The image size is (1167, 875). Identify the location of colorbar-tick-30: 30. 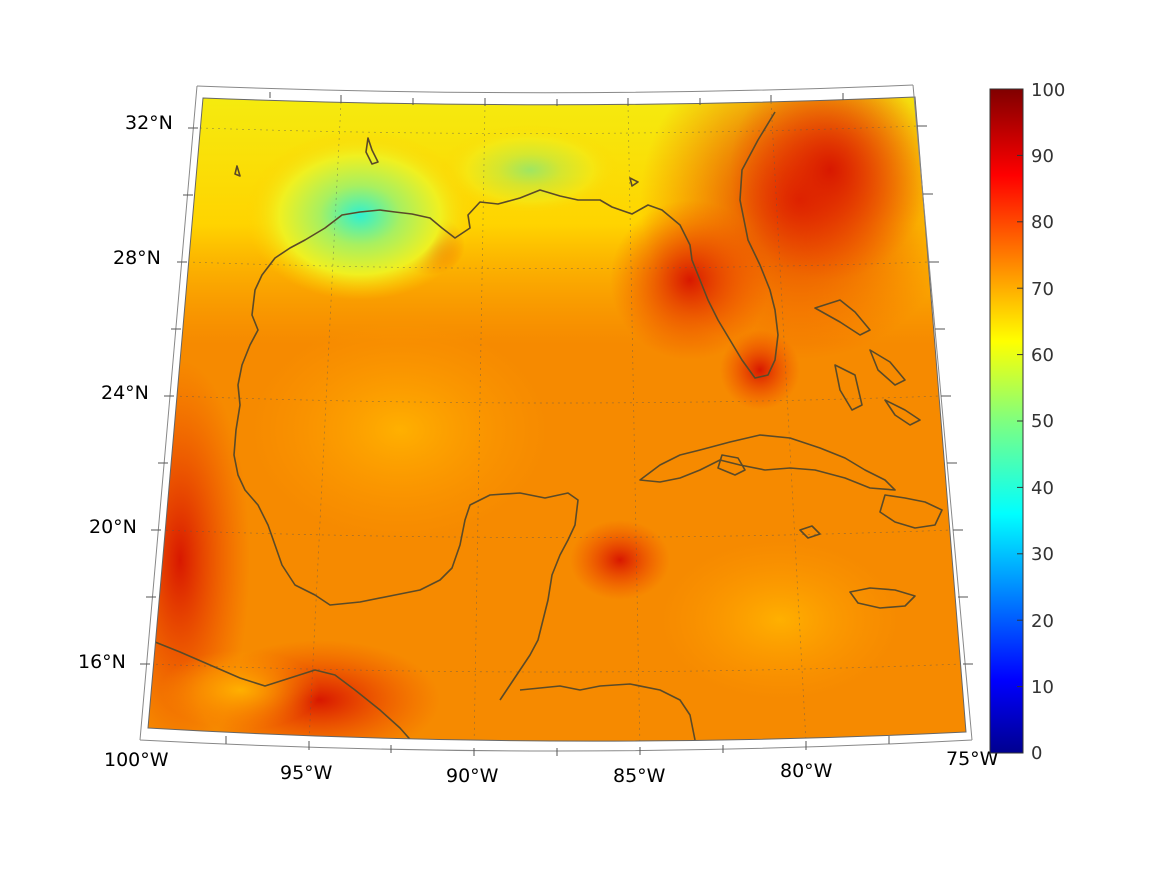
(1042, 554).